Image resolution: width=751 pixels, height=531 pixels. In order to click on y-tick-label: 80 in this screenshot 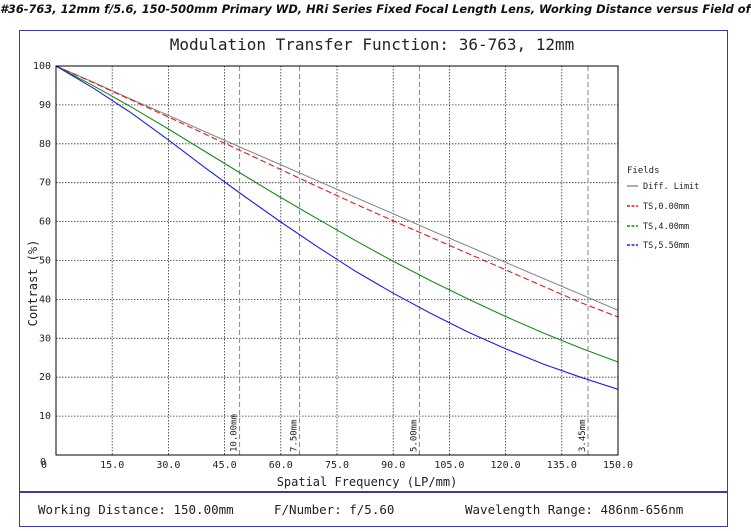, I will do `click(45, 144)`.